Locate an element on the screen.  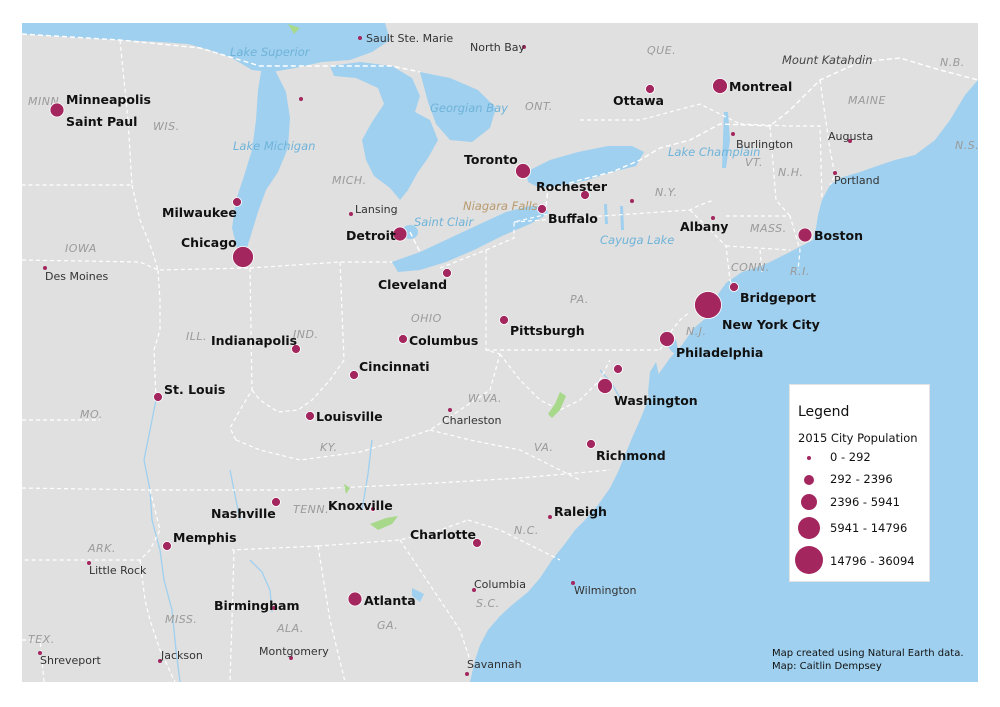
city-label: Sault Ste. Marie is located at coordinates (409, 38).